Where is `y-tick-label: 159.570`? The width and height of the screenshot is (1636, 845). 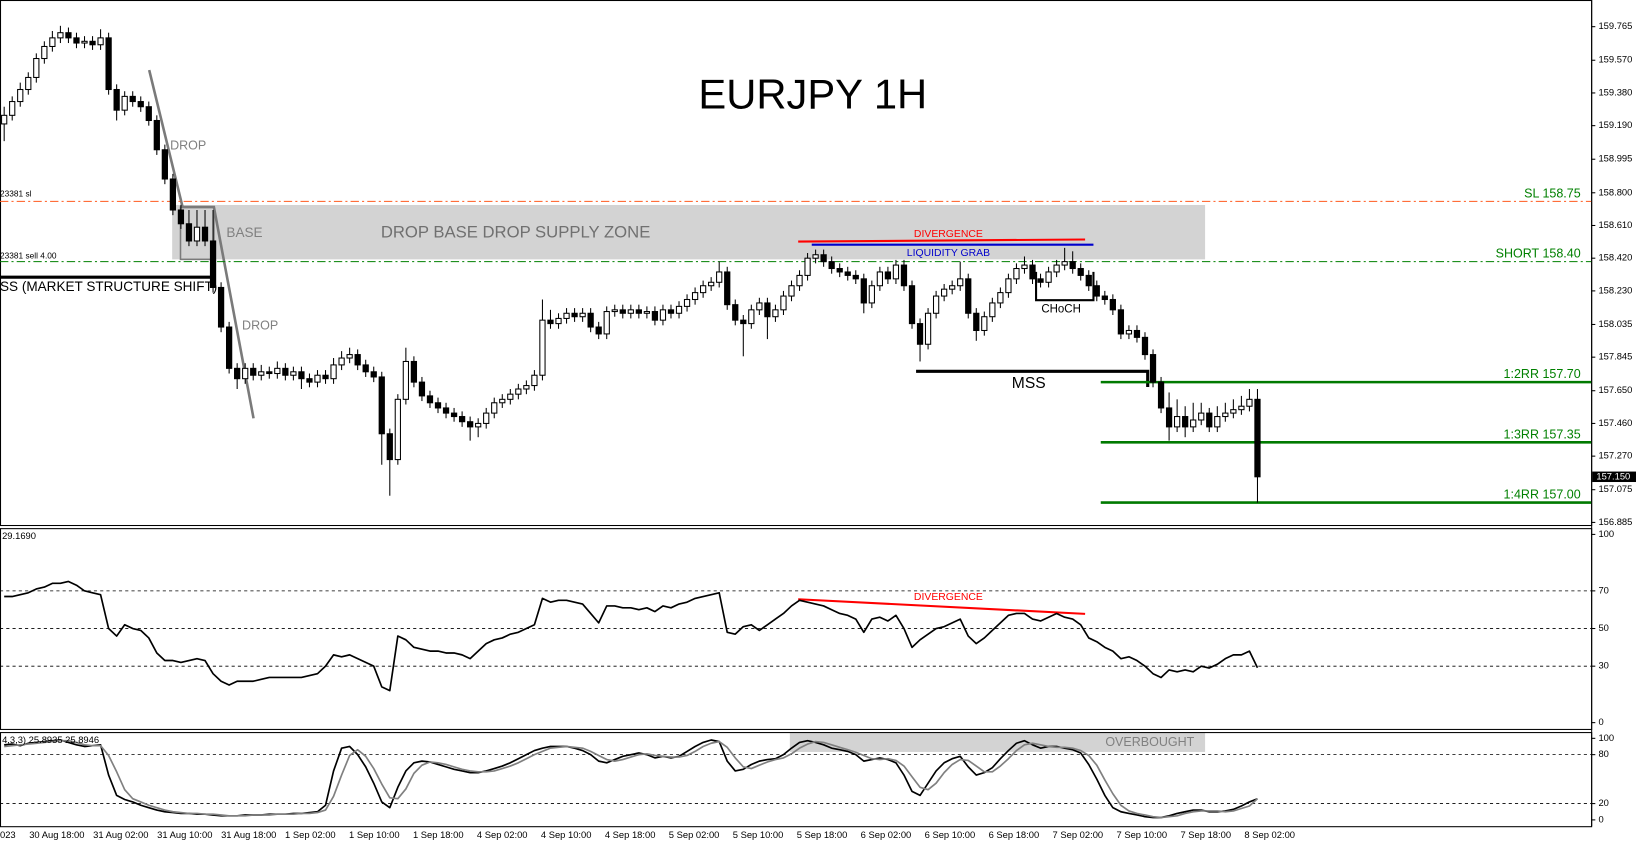
y-tick-label: 159.570 is located at coordinates (1615, 59).